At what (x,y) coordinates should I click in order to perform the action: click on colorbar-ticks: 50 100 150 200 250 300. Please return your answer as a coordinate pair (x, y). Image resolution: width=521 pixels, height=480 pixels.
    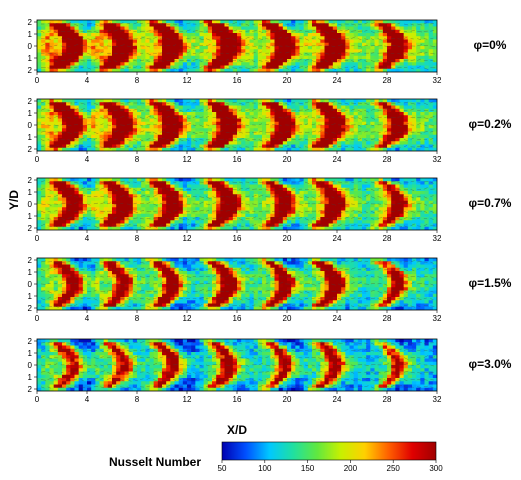
    Looking at the image, I should click on (330, 466).